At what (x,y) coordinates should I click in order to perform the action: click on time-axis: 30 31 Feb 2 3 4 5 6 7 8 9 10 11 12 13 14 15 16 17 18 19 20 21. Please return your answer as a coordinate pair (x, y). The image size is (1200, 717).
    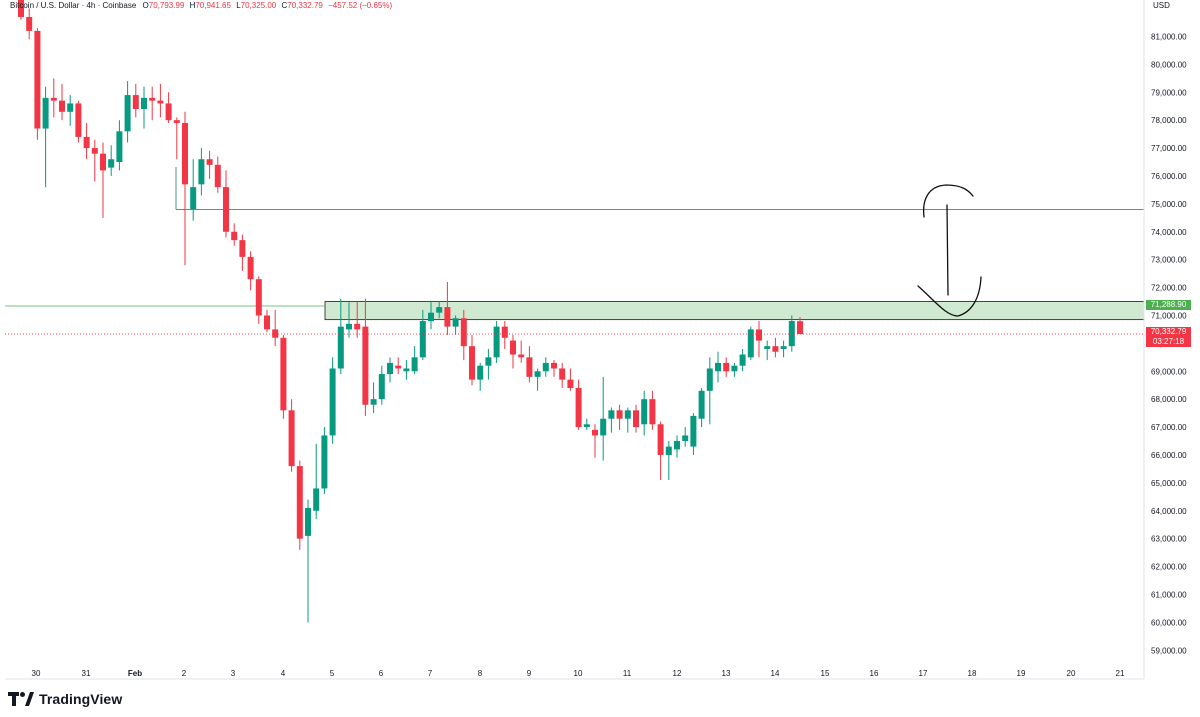
    Looking at the image, I should click on (578, 673).